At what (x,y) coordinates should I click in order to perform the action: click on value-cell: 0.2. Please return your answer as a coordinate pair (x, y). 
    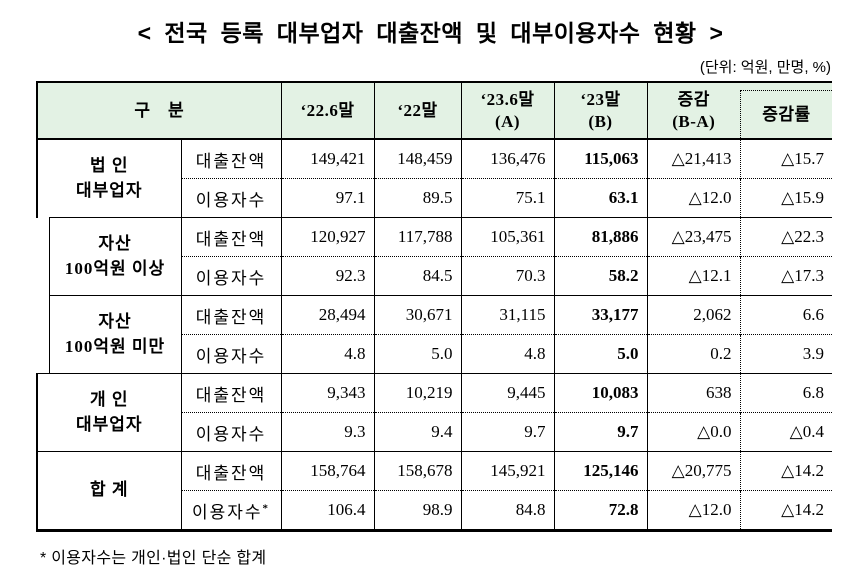
    Looking at the image, I should click on (693, 354).